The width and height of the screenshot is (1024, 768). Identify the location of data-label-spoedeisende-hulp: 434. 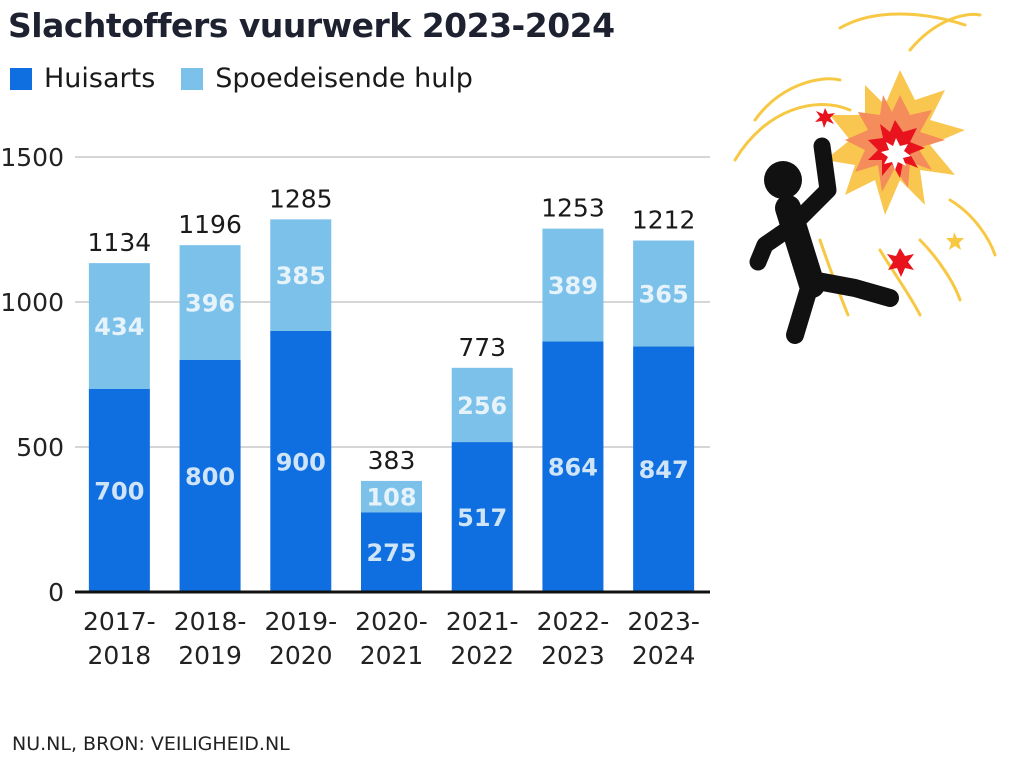
(119, 327).